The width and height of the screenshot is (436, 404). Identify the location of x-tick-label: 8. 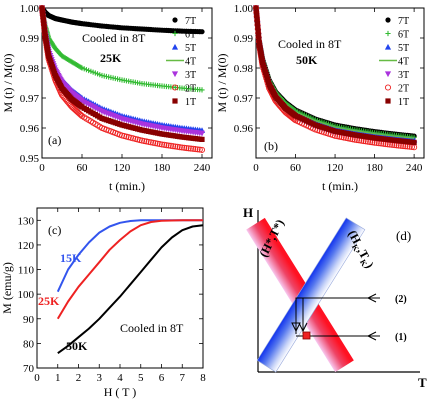
(203, 378).